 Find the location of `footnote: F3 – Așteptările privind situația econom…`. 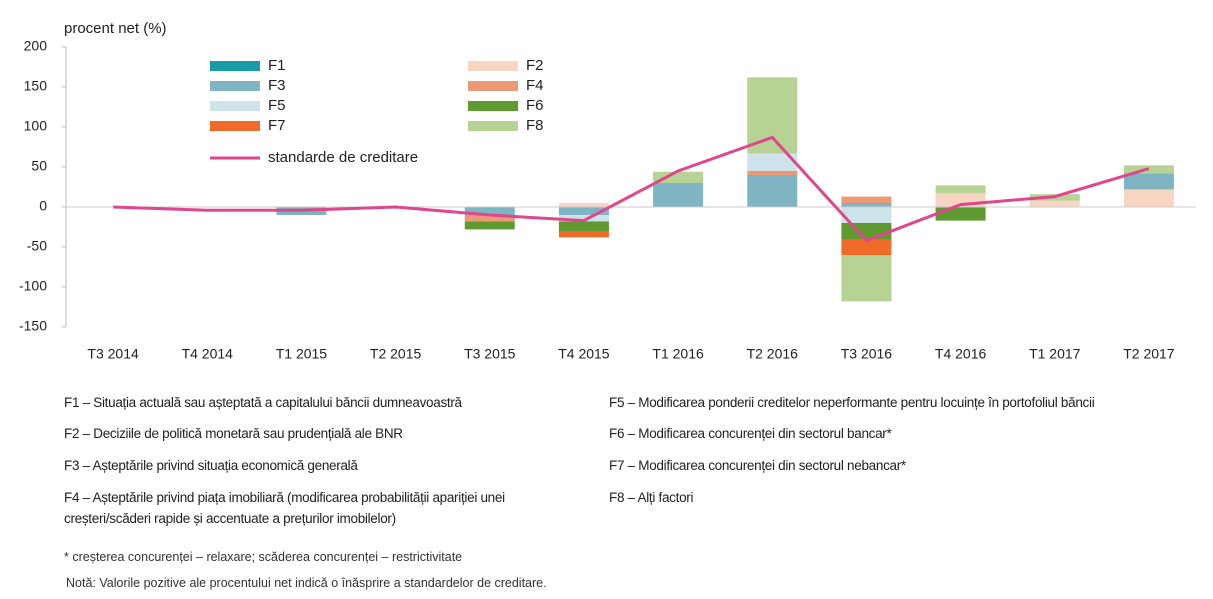

footnote: F3 – Așteptările privind situația econom… is located at coordinates (211, 465).